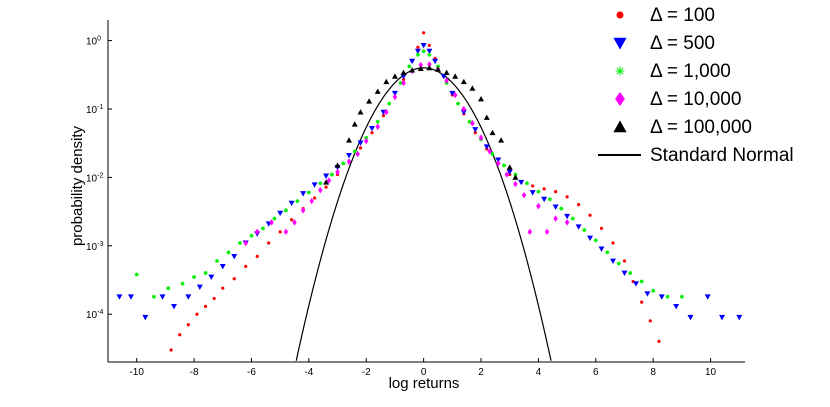  What do you see at coordinates (701, 127) in the screenshot?
I see `legend-label: Δ = 100,000` at bounding box center [701, 127].